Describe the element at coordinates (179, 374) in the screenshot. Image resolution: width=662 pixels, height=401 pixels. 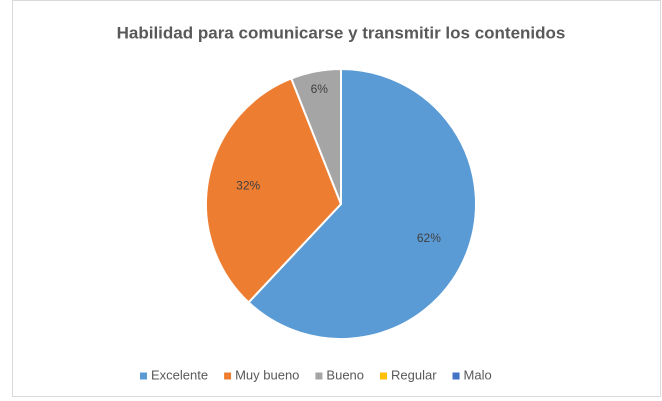
I see `legend-label: Excelente` at that location.